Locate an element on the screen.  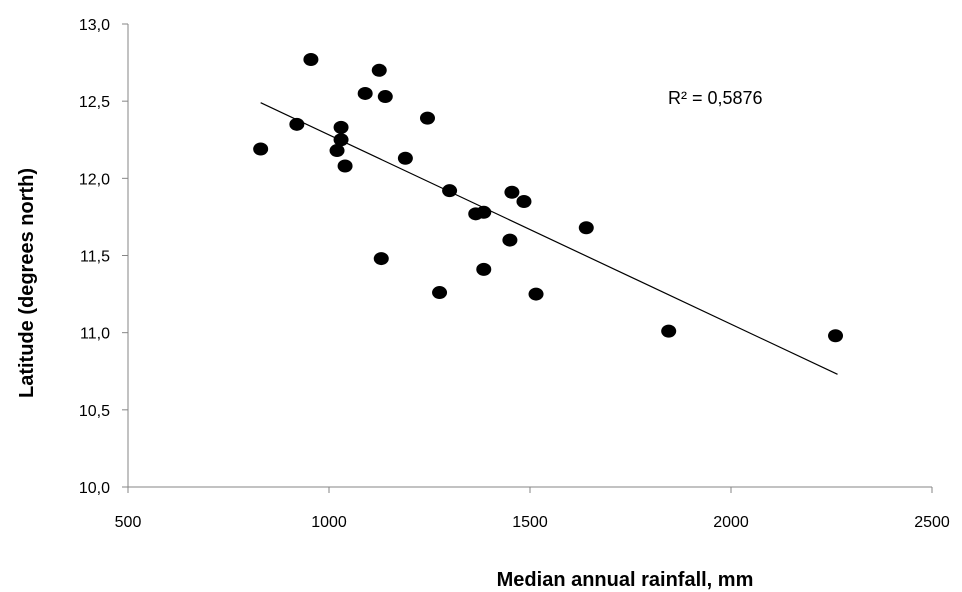
y-tick-label: 12,5 is located at coordinates (94, 102).